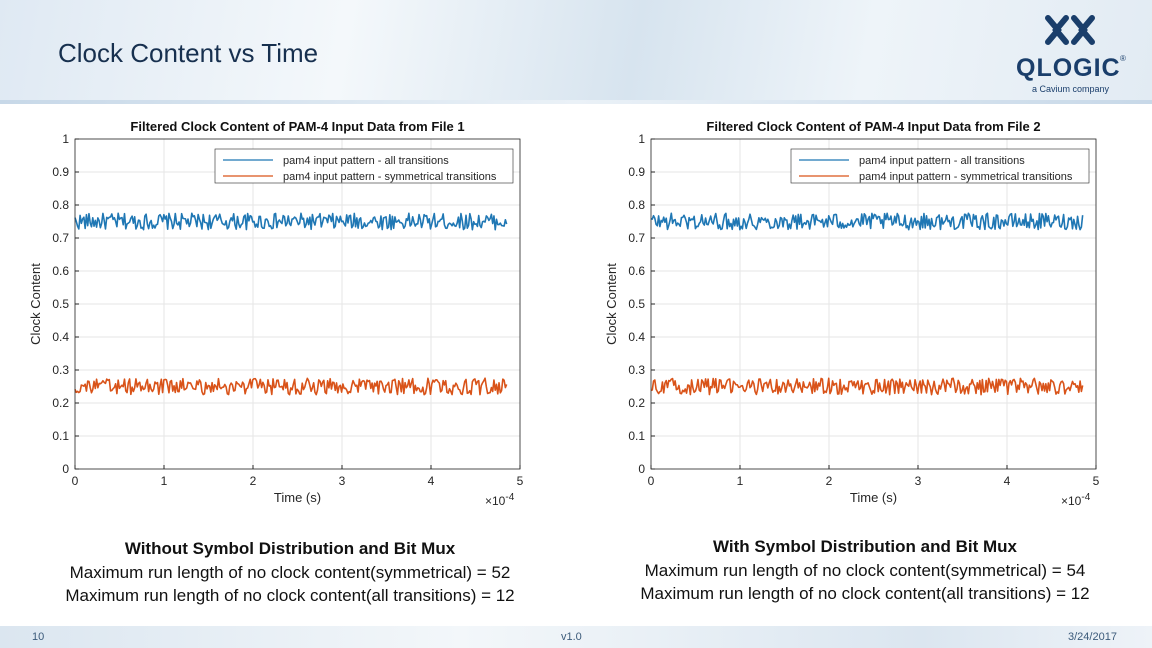  Describe the element at coordinates (571, 637) in the screenshot. I see `version-label: v1.0` at that location.